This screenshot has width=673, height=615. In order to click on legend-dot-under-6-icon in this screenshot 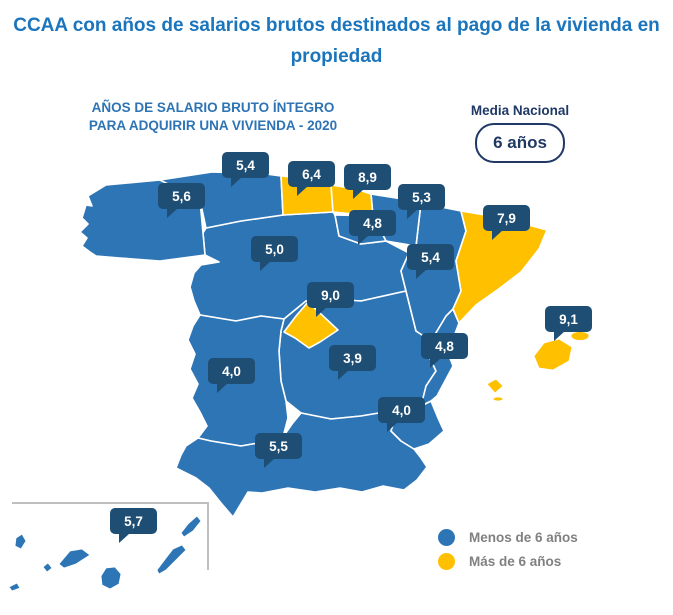, I will do `click(446, 537)`.